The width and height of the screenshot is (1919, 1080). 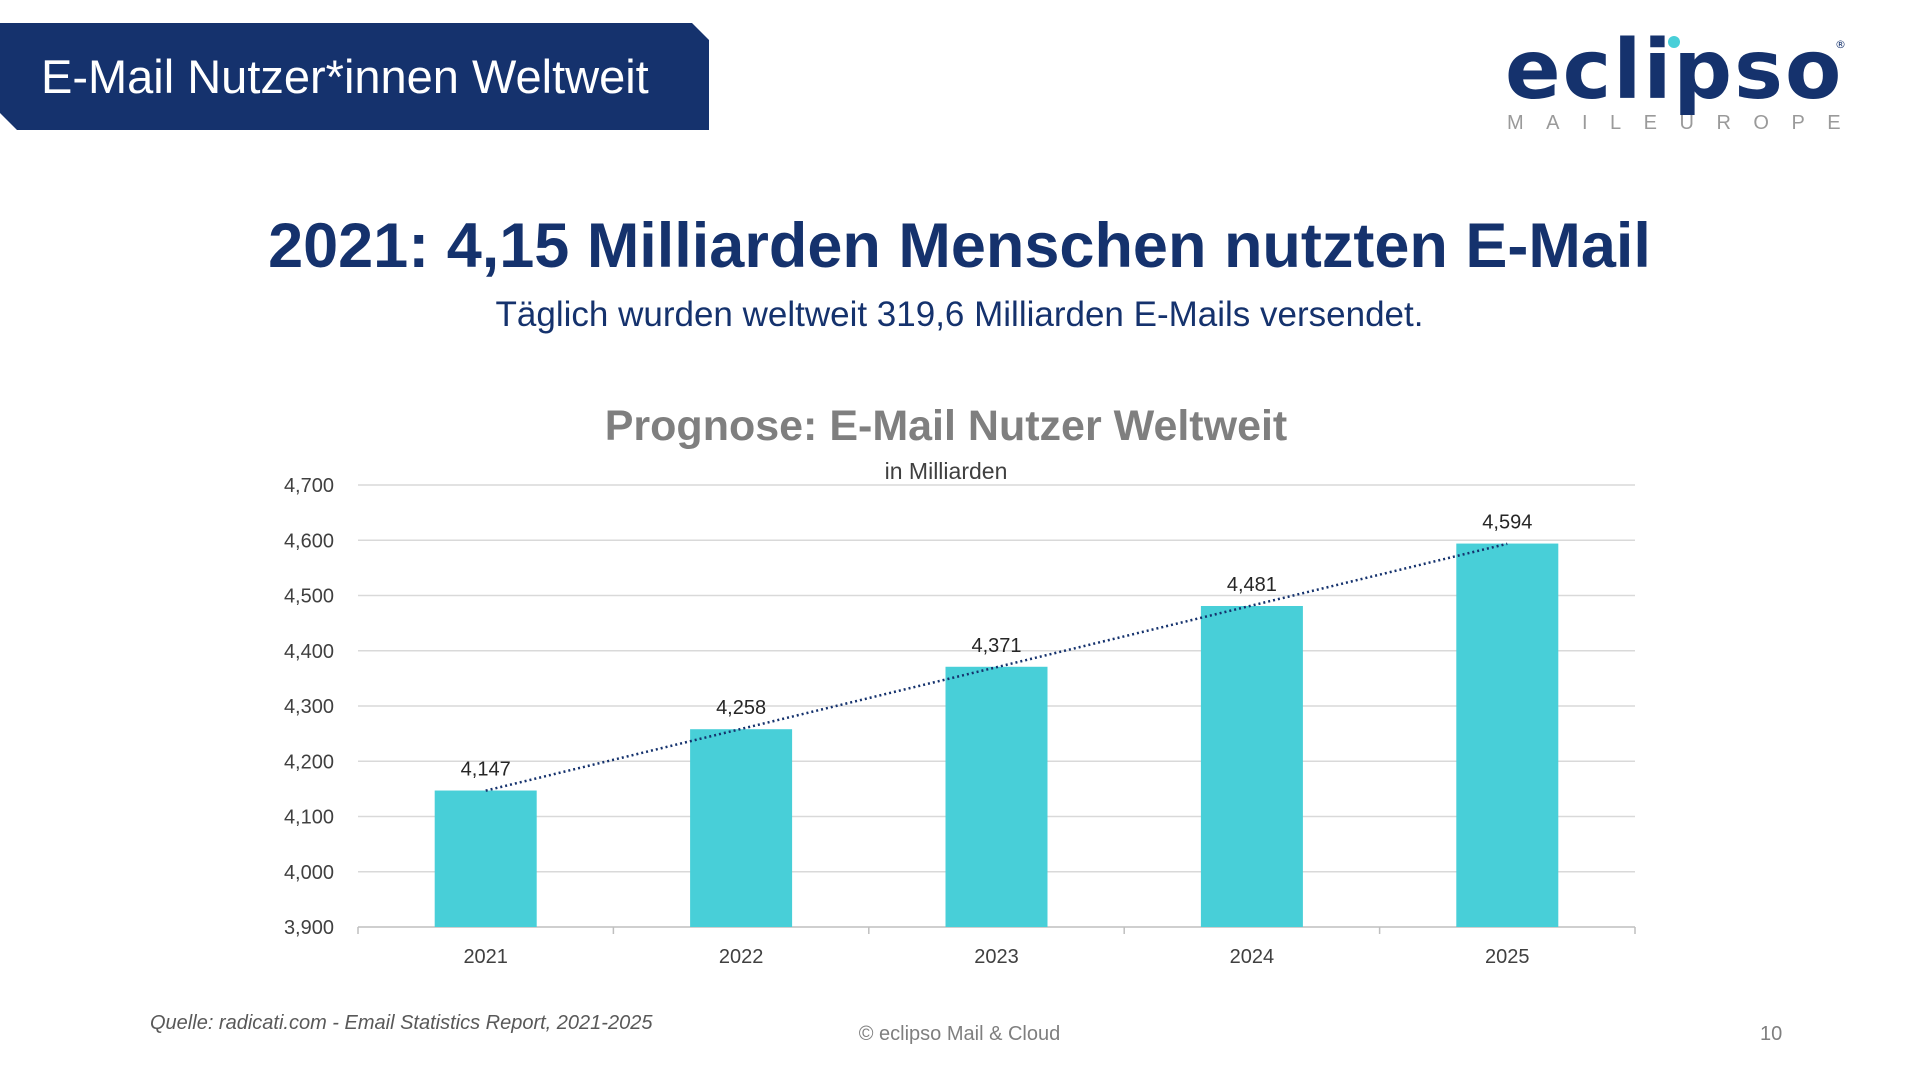 I want to click on chart-title: Prognose: E-Mail Nutzer Weltweit, so click(x=946, y=426).